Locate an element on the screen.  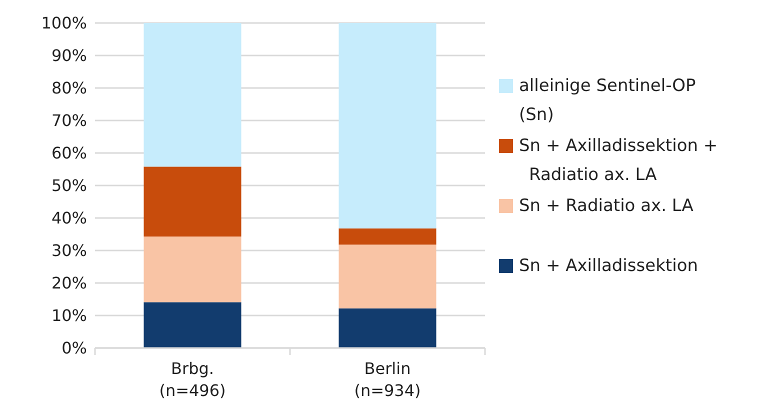
y-tick-label: 80% is located at coordinates (69, 88).